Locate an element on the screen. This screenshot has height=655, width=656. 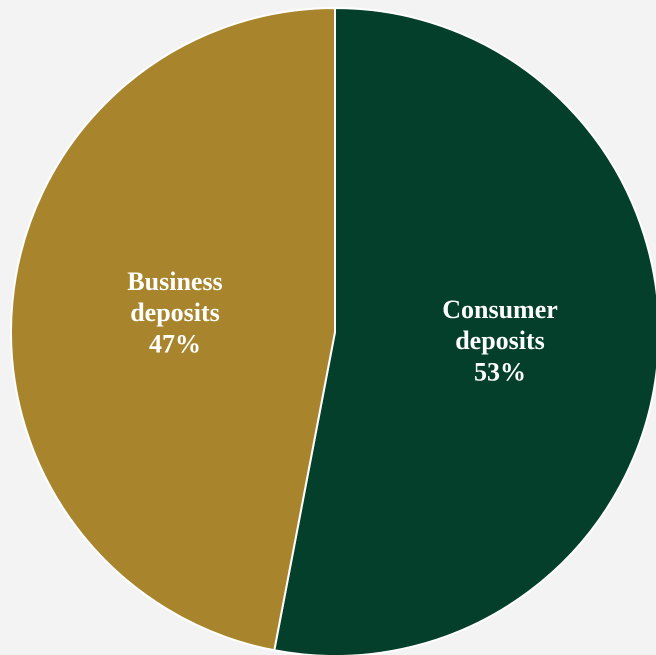
pie-slice-label-line: Business is located at coordinates (174, 281).